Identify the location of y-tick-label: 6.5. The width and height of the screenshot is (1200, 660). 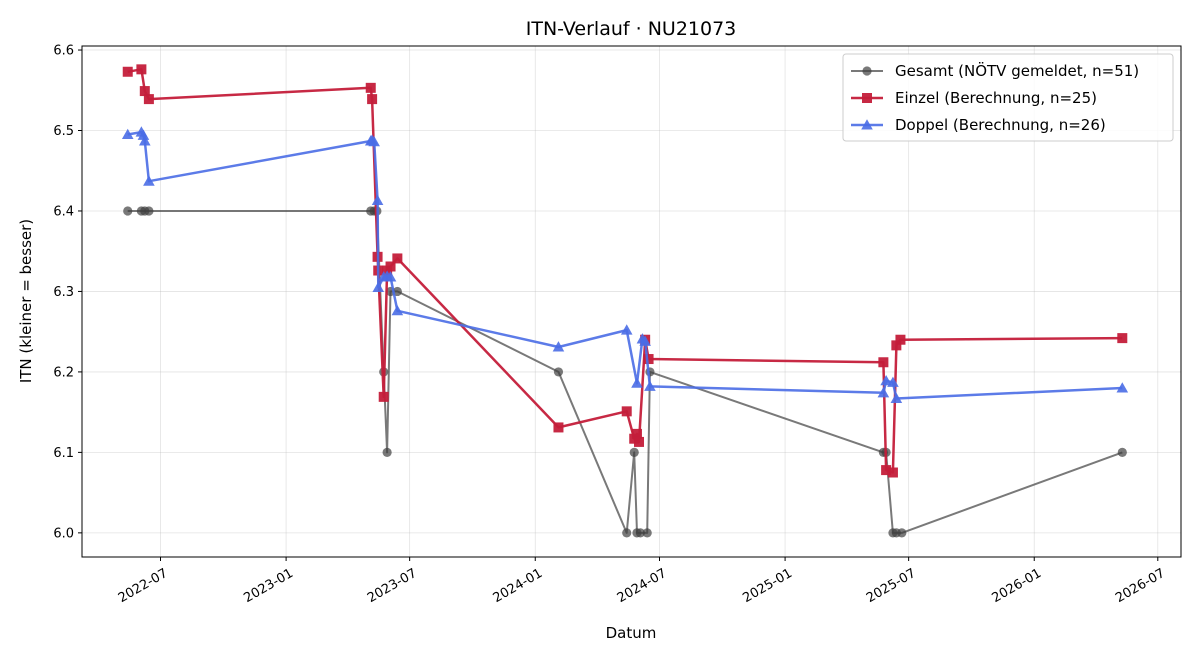
(63, 131).